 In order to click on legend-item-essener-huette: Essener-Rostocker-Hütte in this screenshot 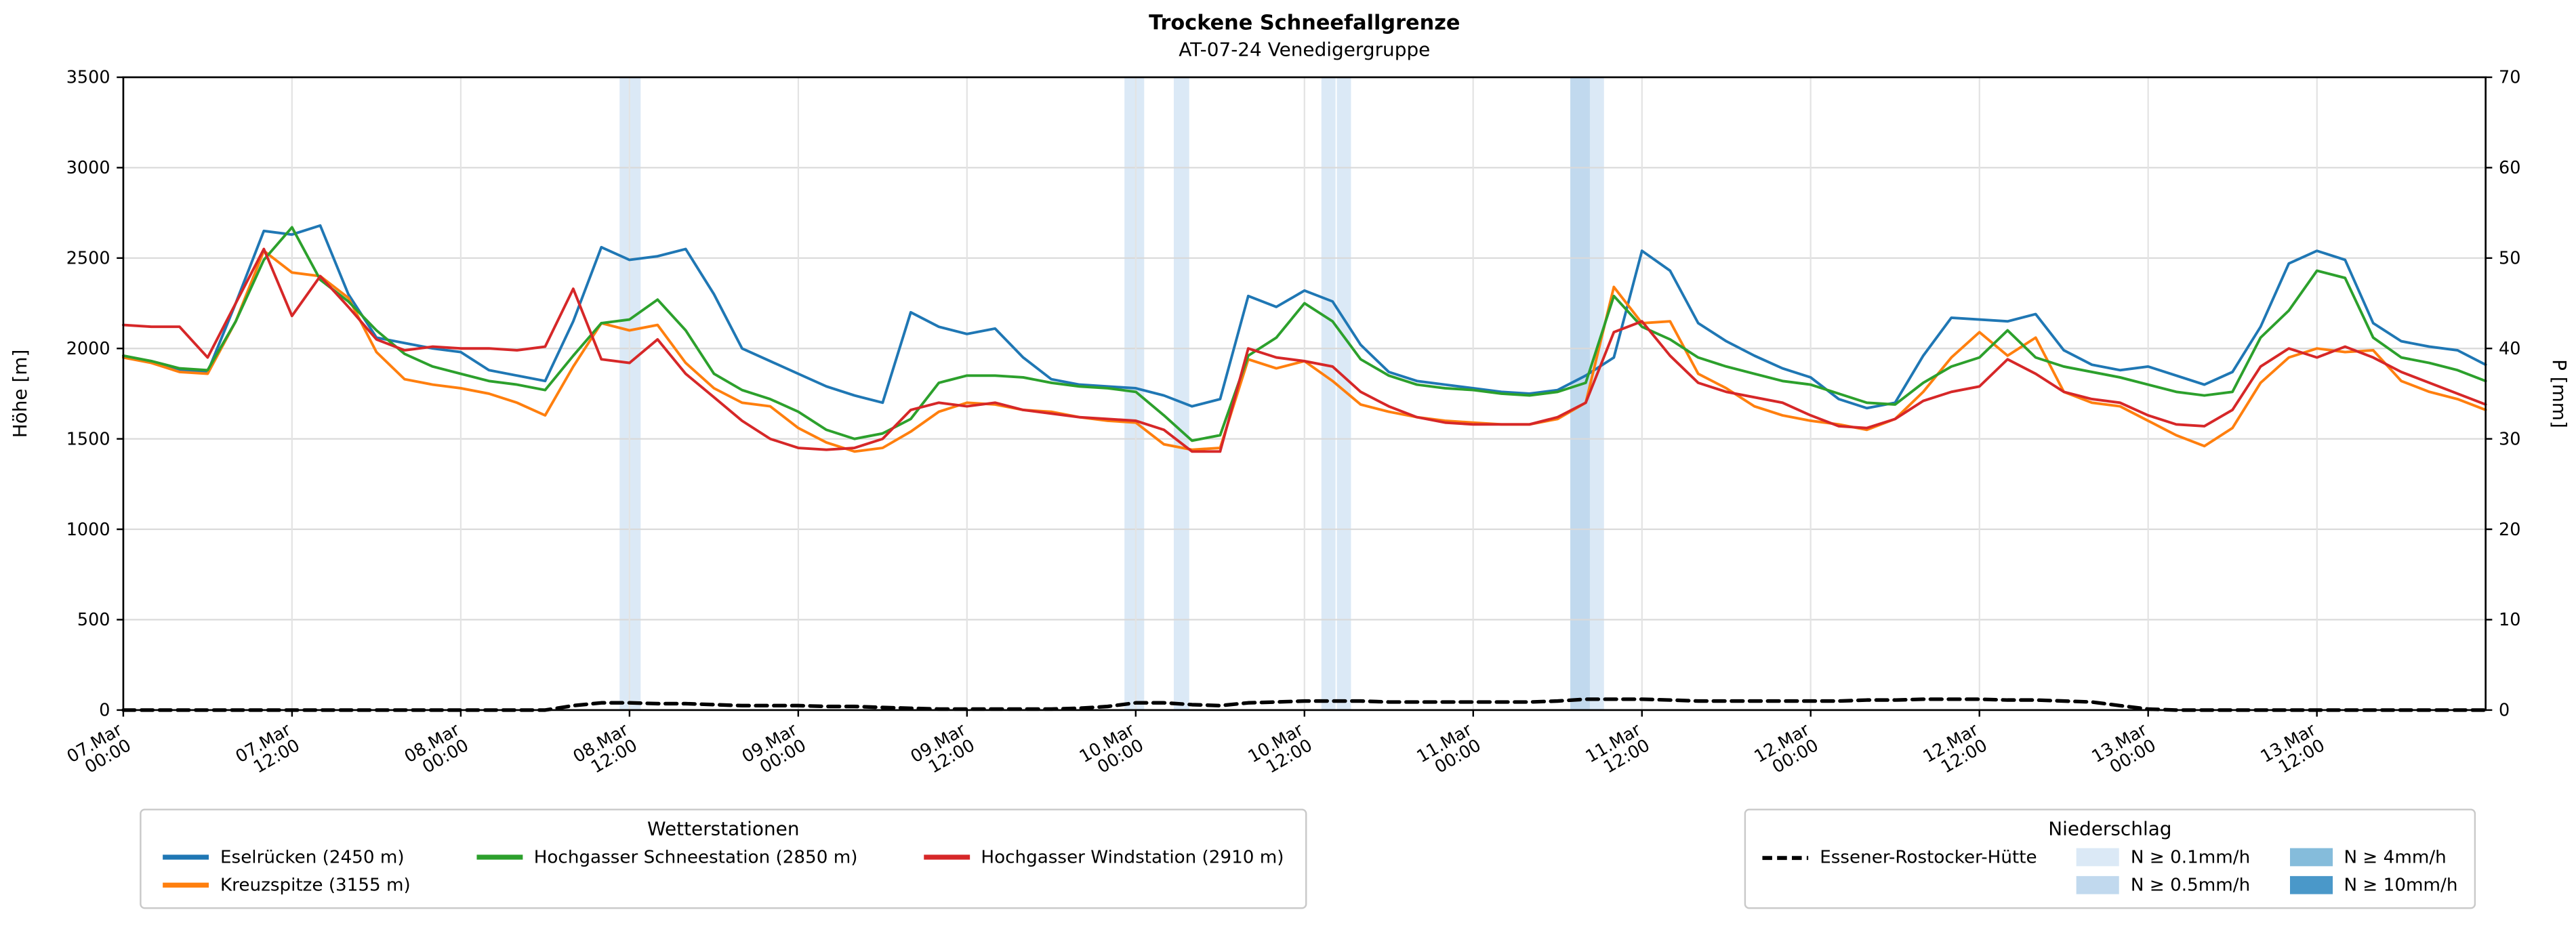, I will do `click(1900, 857)`.